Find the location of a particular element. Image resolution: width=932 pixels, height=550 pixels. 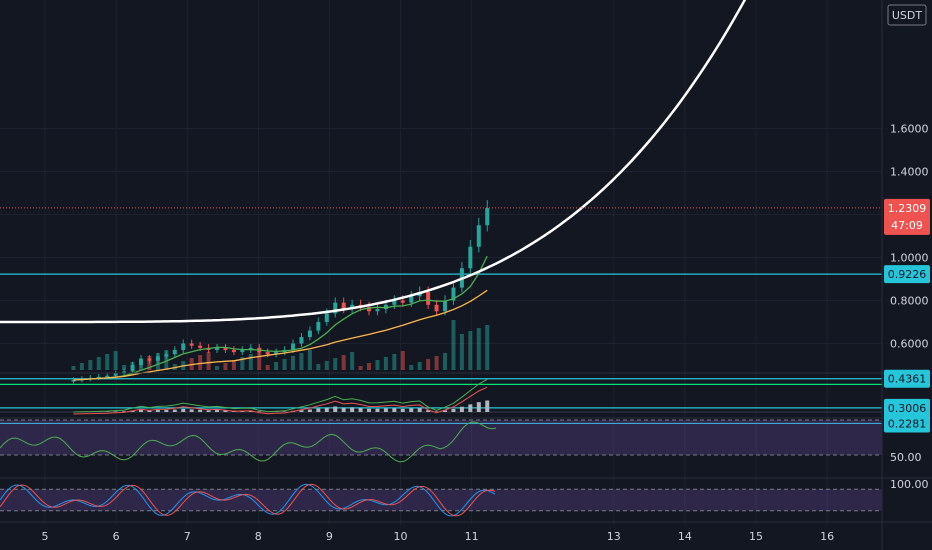

last-price-tag is located at coordinates (907, 216).